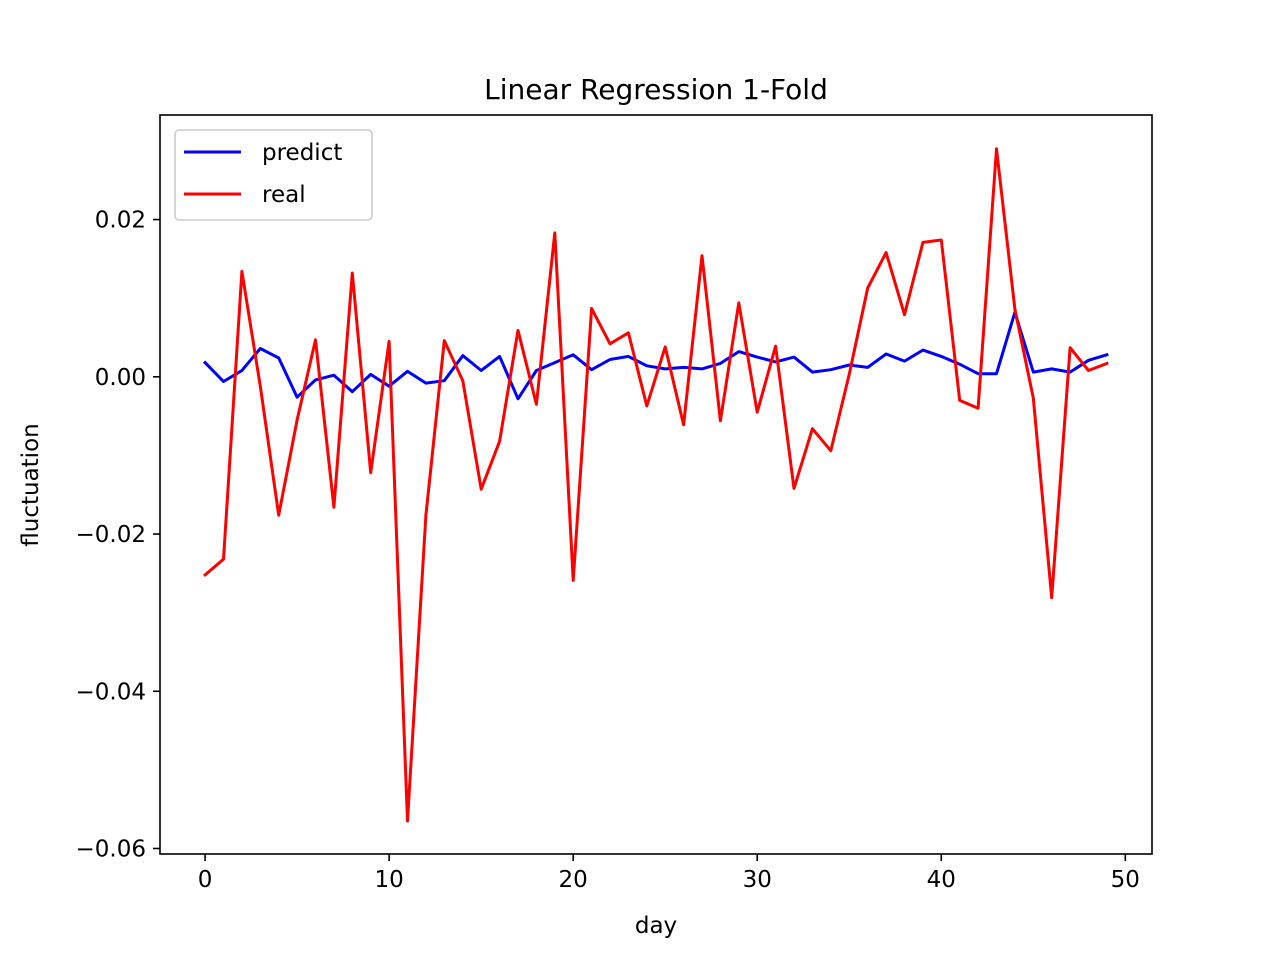 The width and height of the screenshot is (1280, 960). What do you see at coordinates (111, 849) in the screenshot?
I see `y-tick-label: −0.06` at bounding box center [111, 849].